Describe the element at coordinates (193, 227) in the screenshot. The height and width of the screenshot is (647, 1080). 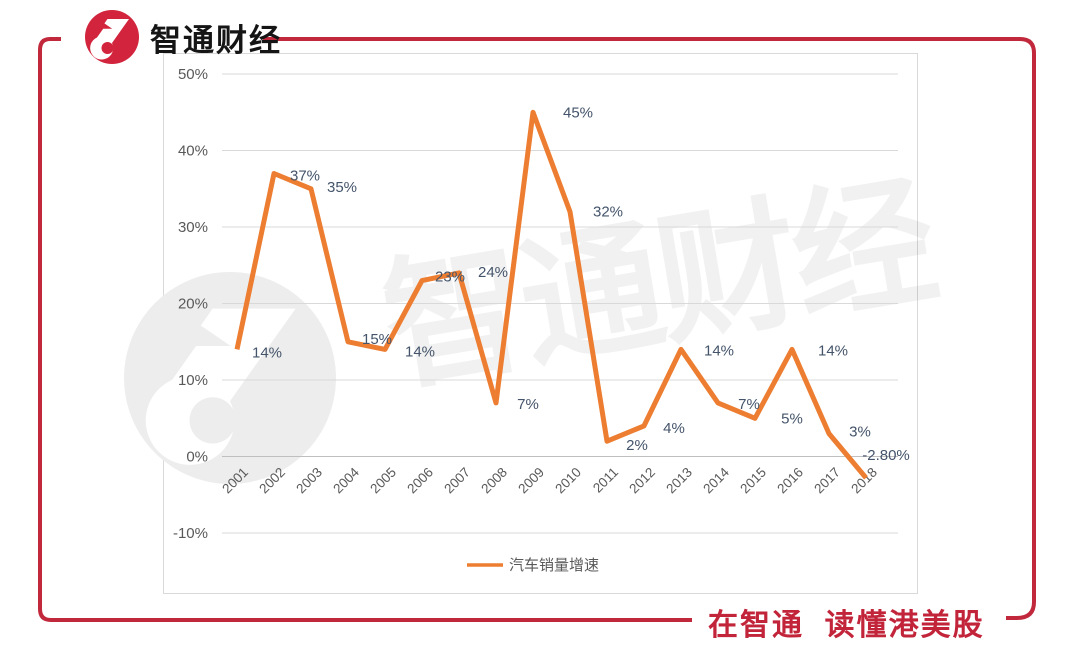
I see `y-tick-label: 30%` at that location.